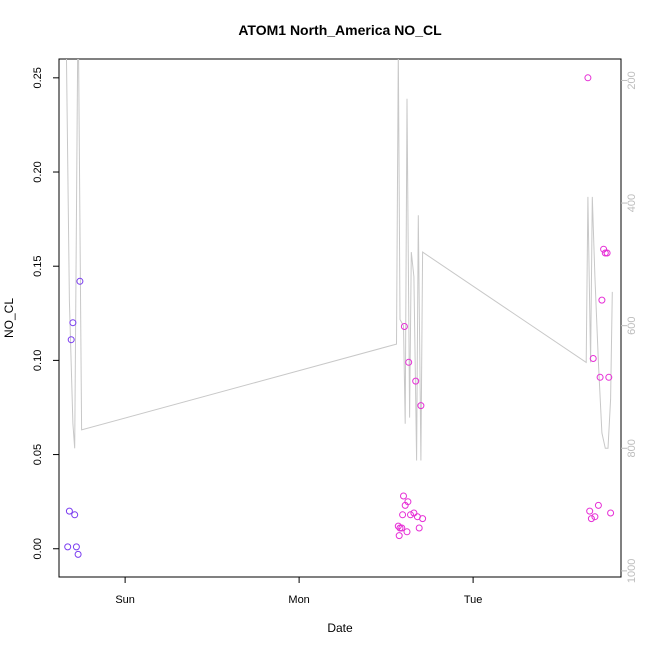 This screenshot has width=650, height=650. Describe the element at coordinates (632, 448) in the screenshot. I see `y2-tick-label: 800` at that location.